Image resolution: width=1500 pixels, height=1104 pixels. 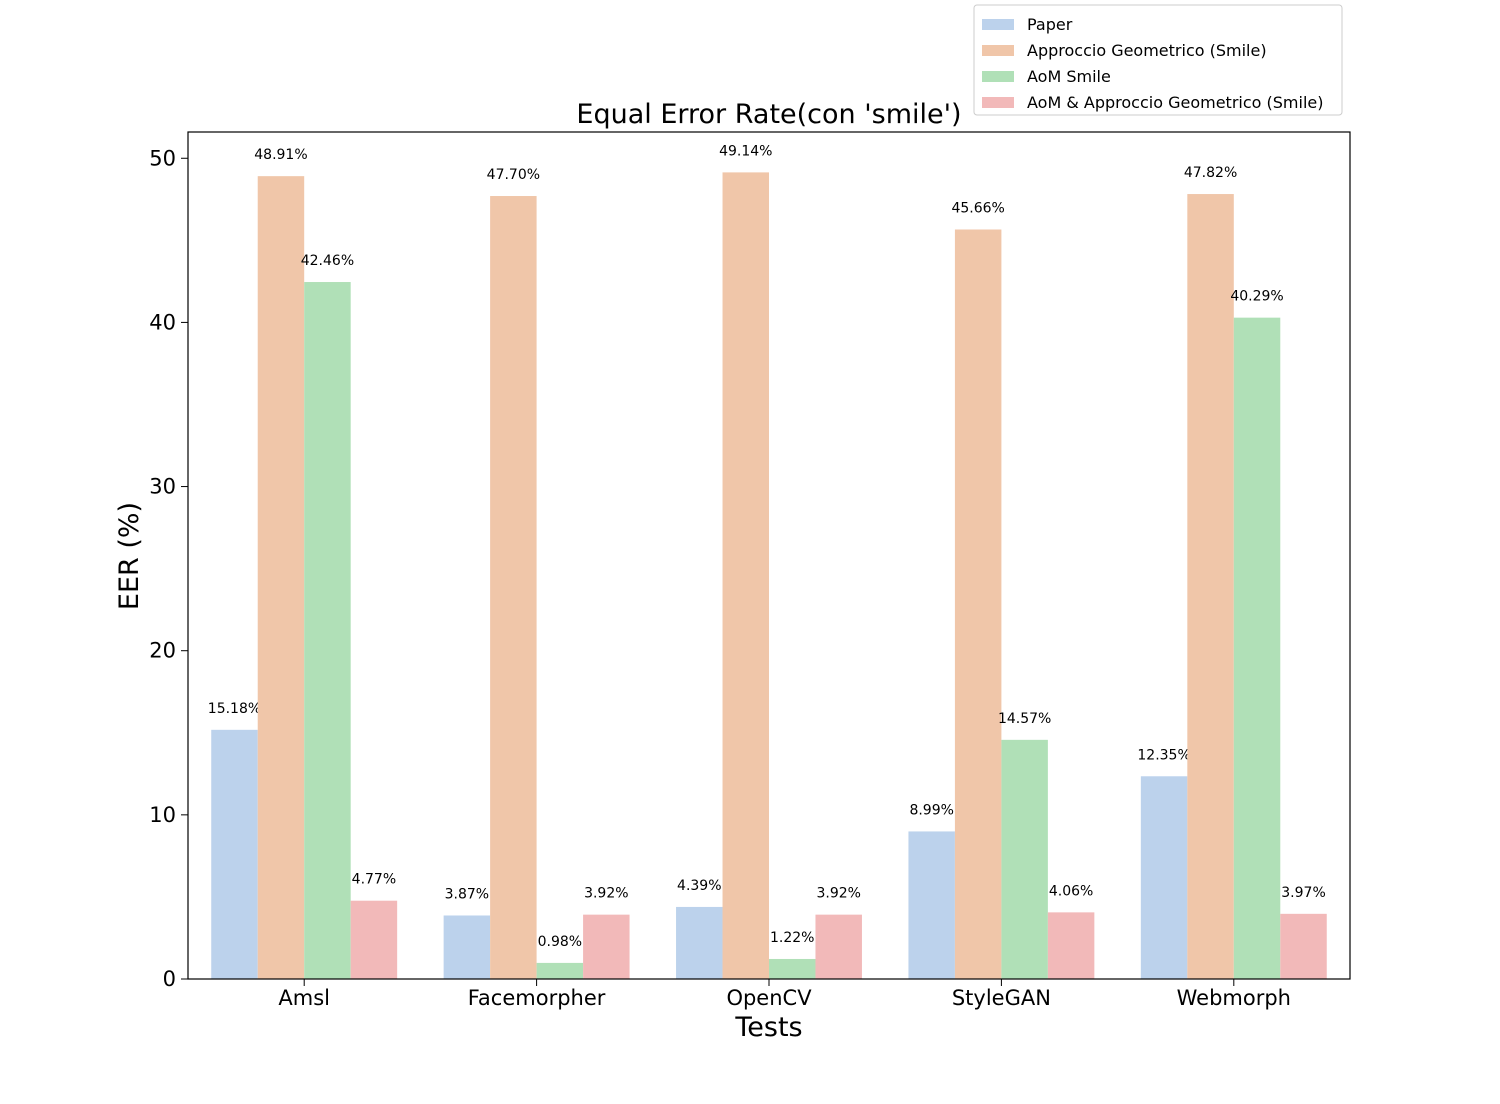 What do you see at coordinates (169, 979) in the screenshot?
I see `y-tick-label: 0` at bounding box center [169, 979].